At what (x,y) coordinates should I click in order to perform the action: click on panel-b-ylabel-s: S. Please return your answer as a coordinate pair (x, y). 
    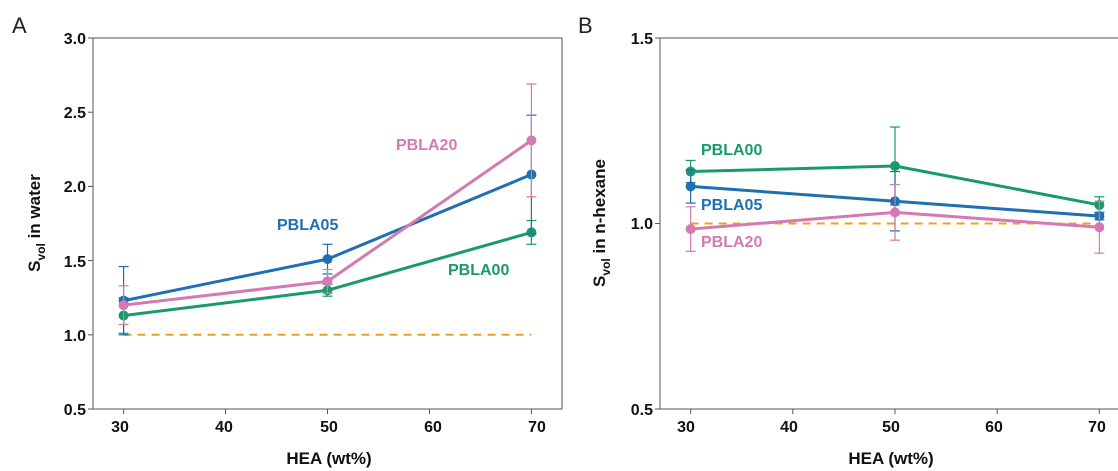
    Looking at the image, I should click on (599, 281).